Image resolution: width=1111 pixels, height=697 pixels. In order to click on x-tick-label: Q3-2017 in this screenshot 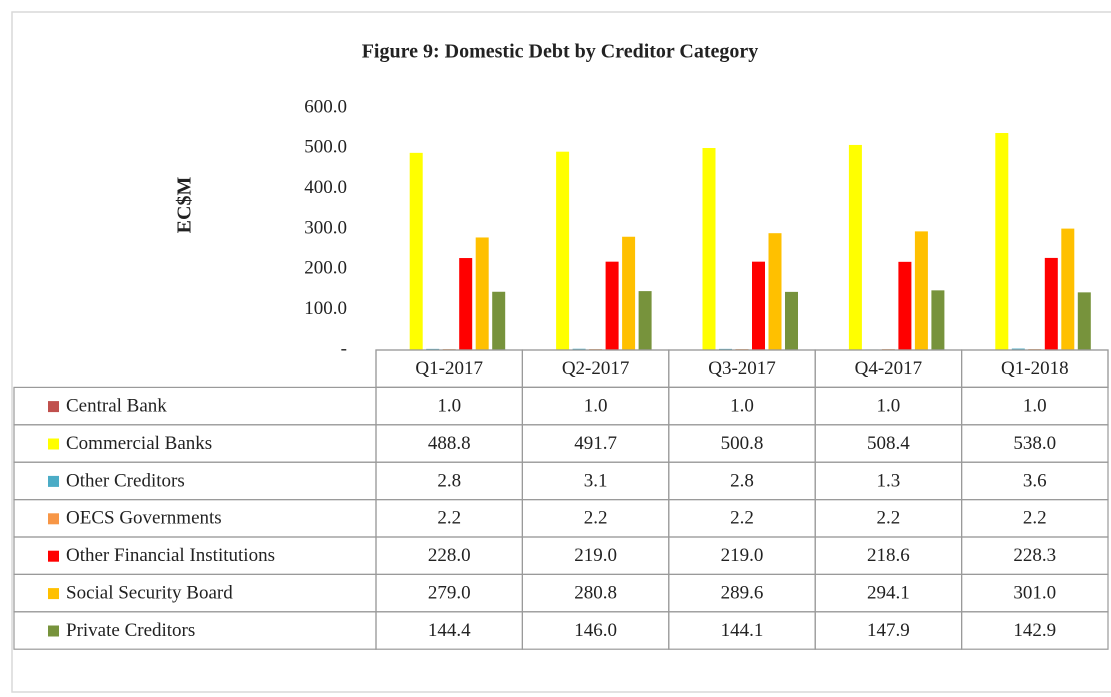, I will do `click(742, 368)`.